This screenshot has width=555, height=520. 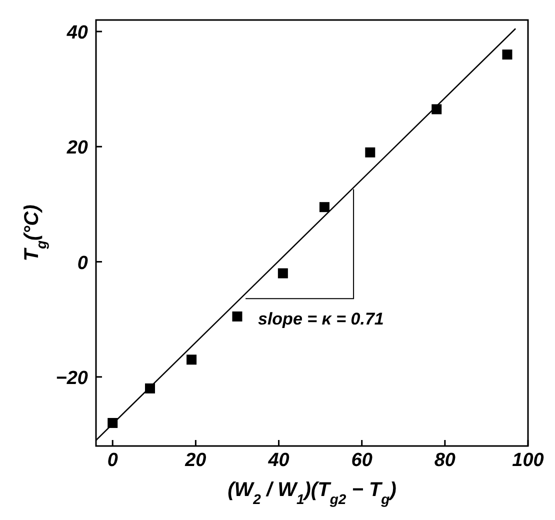 What do you see at coordinates (77, 33) in the screenshot?
I see `y-tick-label: 40` at bounding box center [77, 33].